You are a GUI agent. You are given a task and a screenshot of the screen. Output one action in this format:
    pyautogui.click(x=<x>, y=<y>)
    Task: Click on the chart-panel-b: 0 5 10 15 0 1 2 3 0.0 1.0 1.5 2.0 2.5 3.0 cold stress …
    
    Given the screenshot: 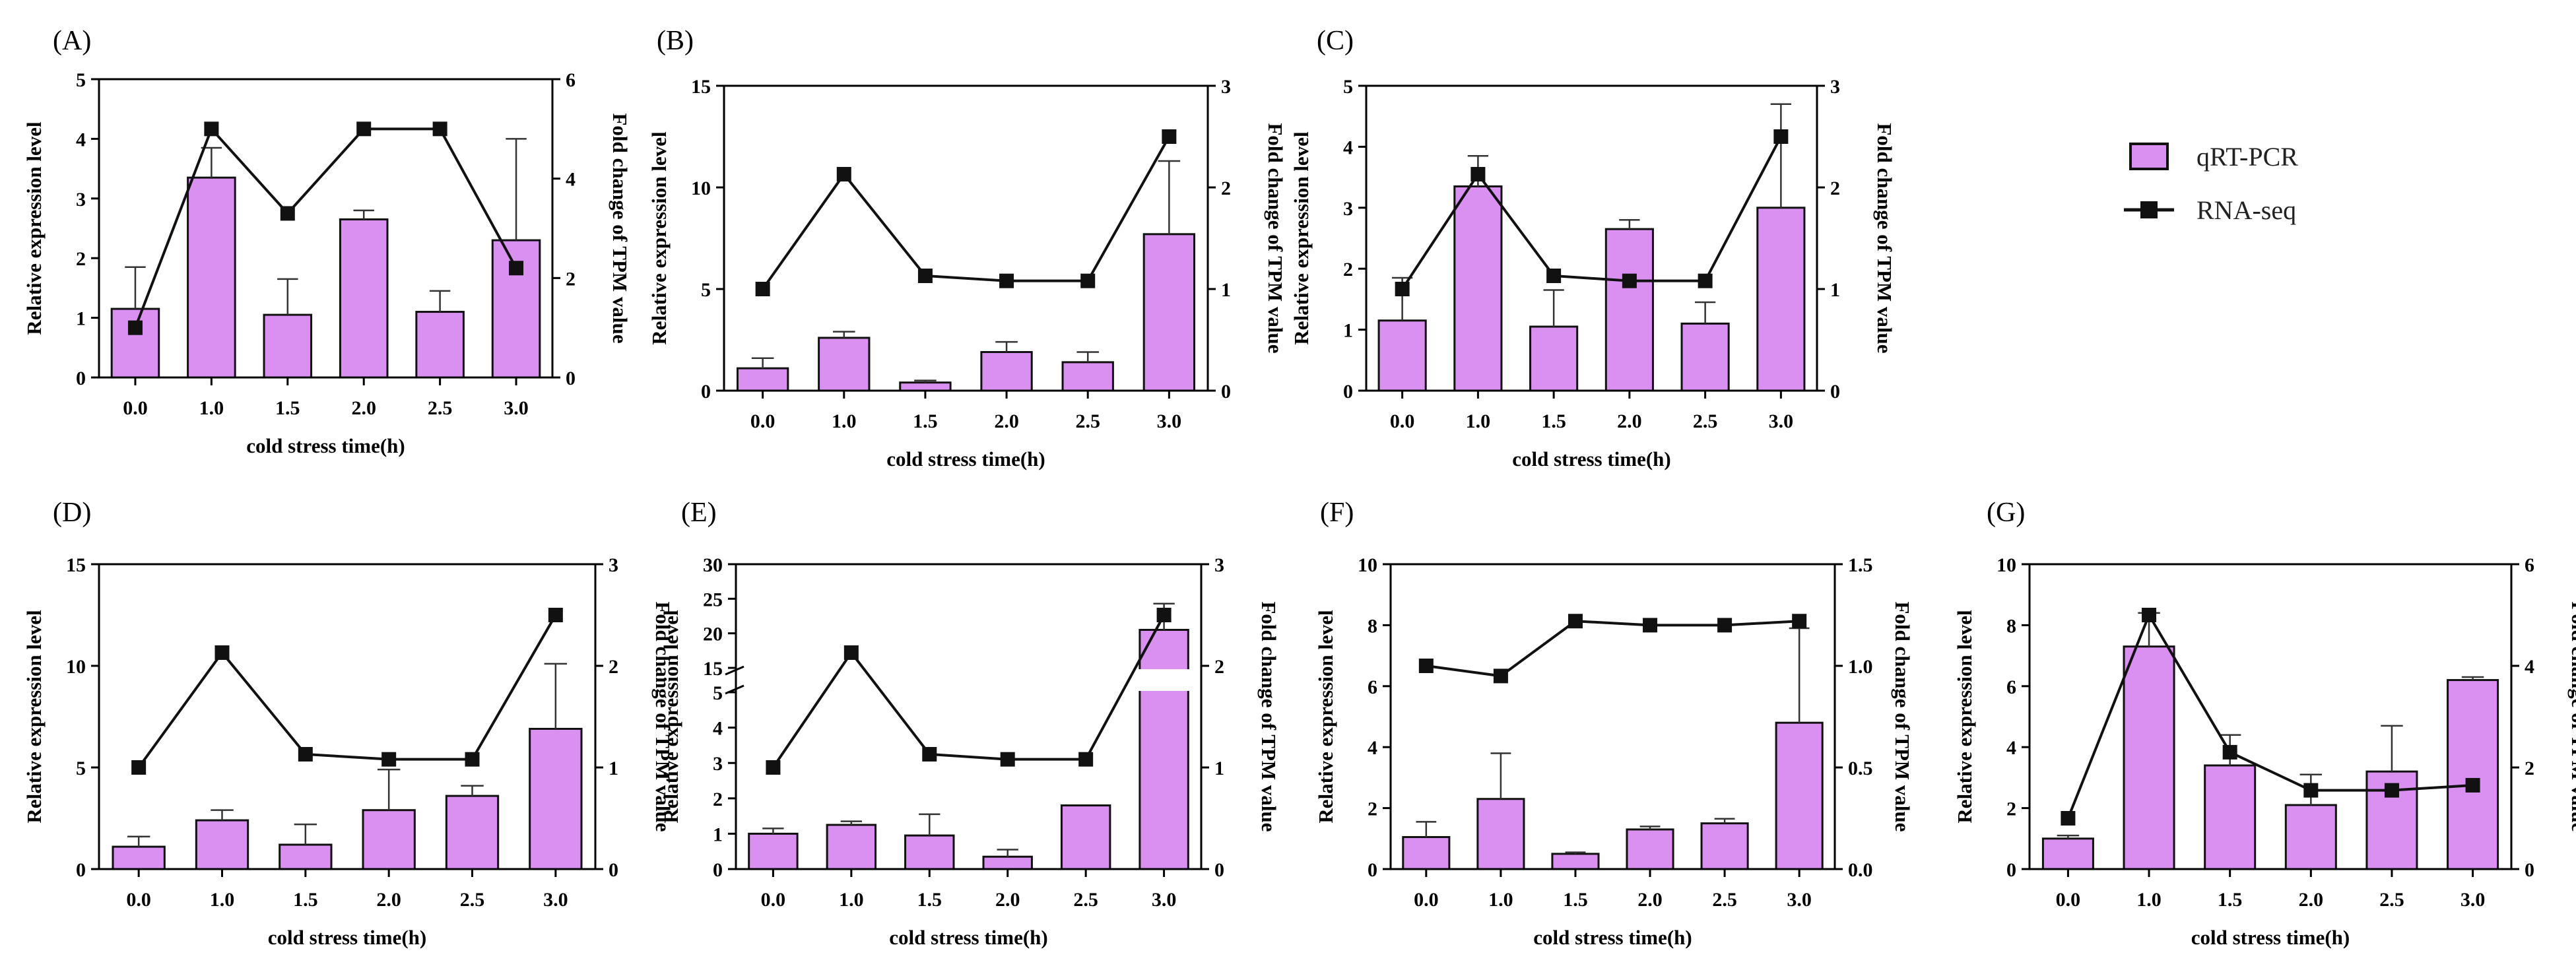 What is the action you would take?
    pyautogui.click(x=967, y=248)
    